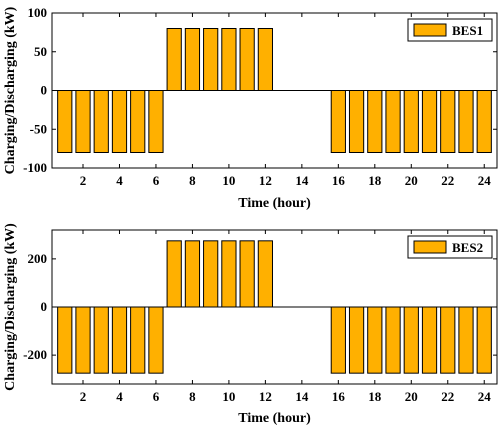 This screenshot has width=498, height=427. I want to click on y-tick-label: -200, so click(35, 354).